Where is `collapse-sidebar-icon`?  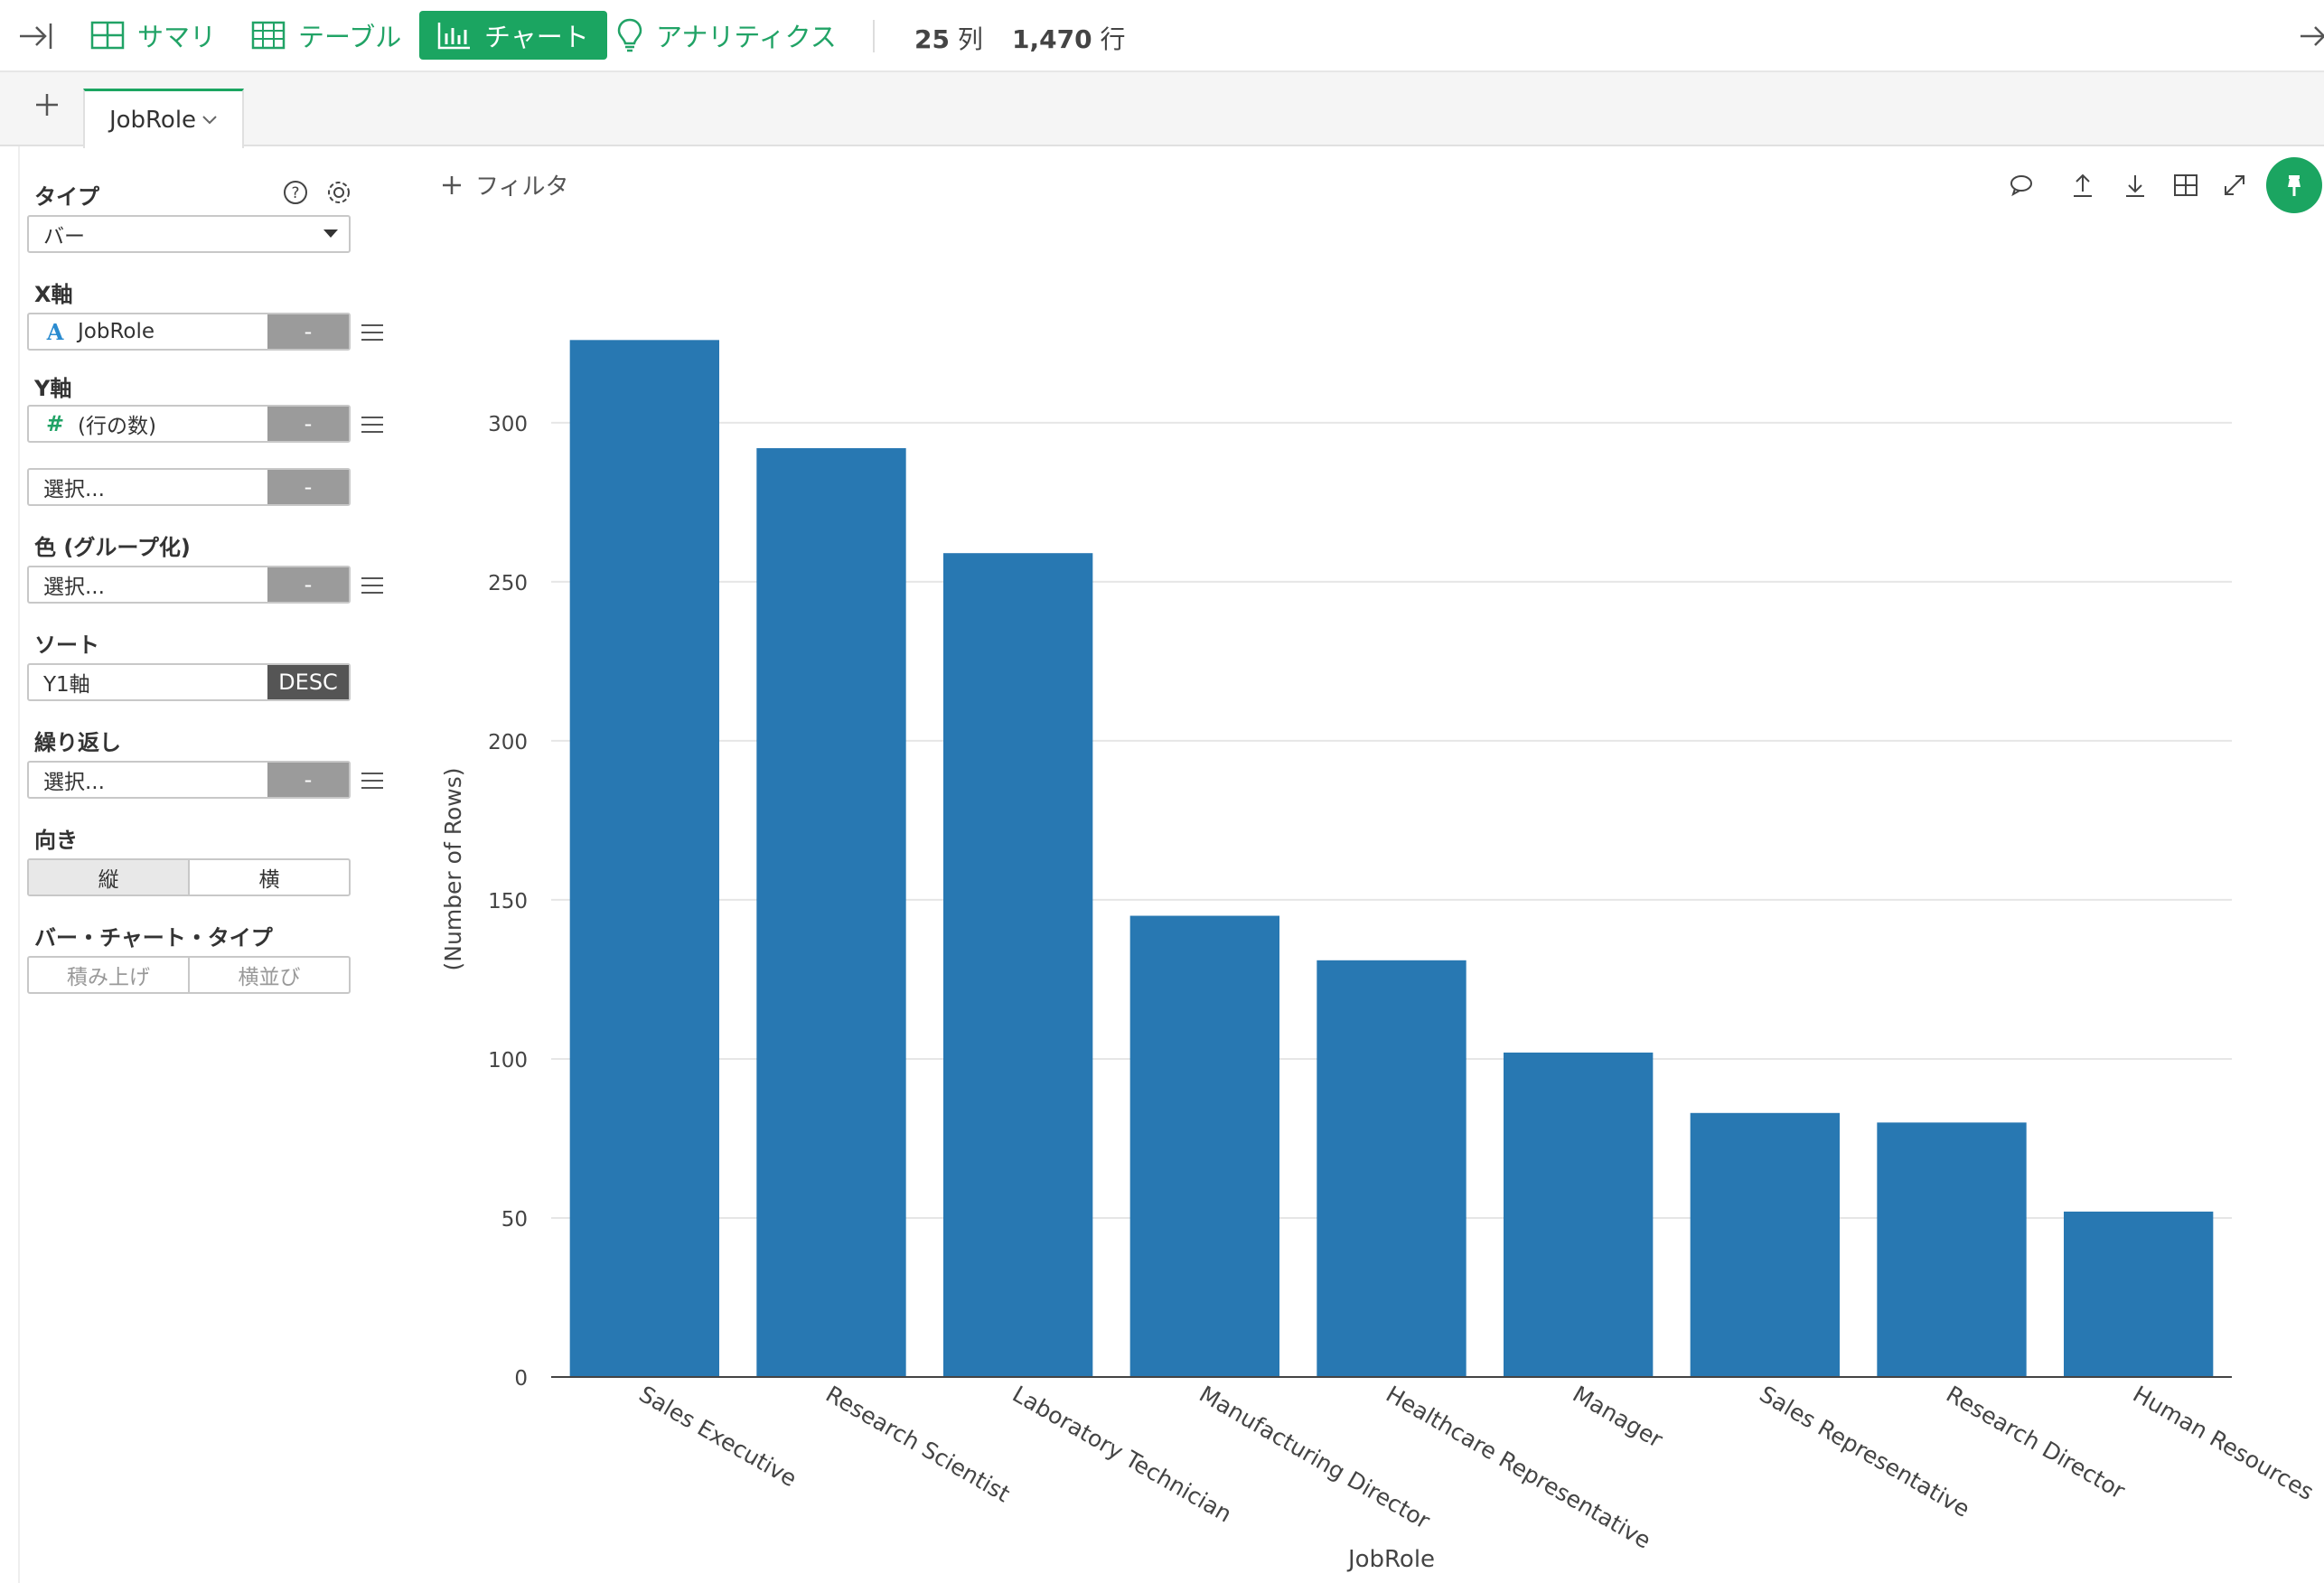
collapse-sidebar-icon is located at coordinates (36, 36).